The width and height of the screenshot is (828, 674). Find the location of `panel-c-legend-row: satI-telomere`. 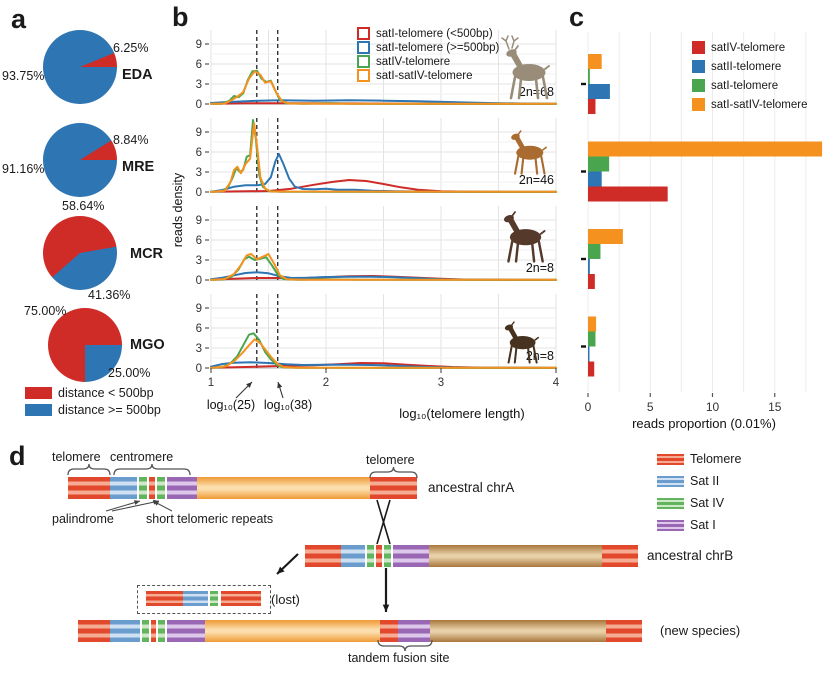

panel-c-legend-row: satI-telomere is located at coordinates (750, 85).